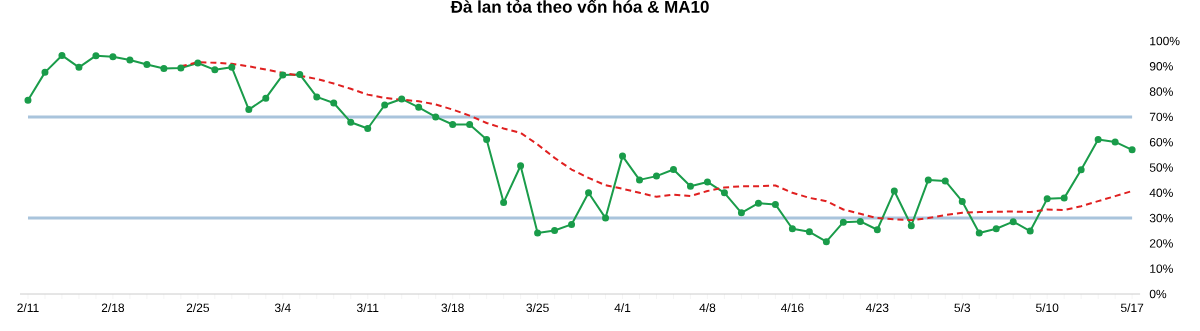 This screenshot has width=1200, height=331. I want to click on x-tick-label: 4/16, so click(792, 308).